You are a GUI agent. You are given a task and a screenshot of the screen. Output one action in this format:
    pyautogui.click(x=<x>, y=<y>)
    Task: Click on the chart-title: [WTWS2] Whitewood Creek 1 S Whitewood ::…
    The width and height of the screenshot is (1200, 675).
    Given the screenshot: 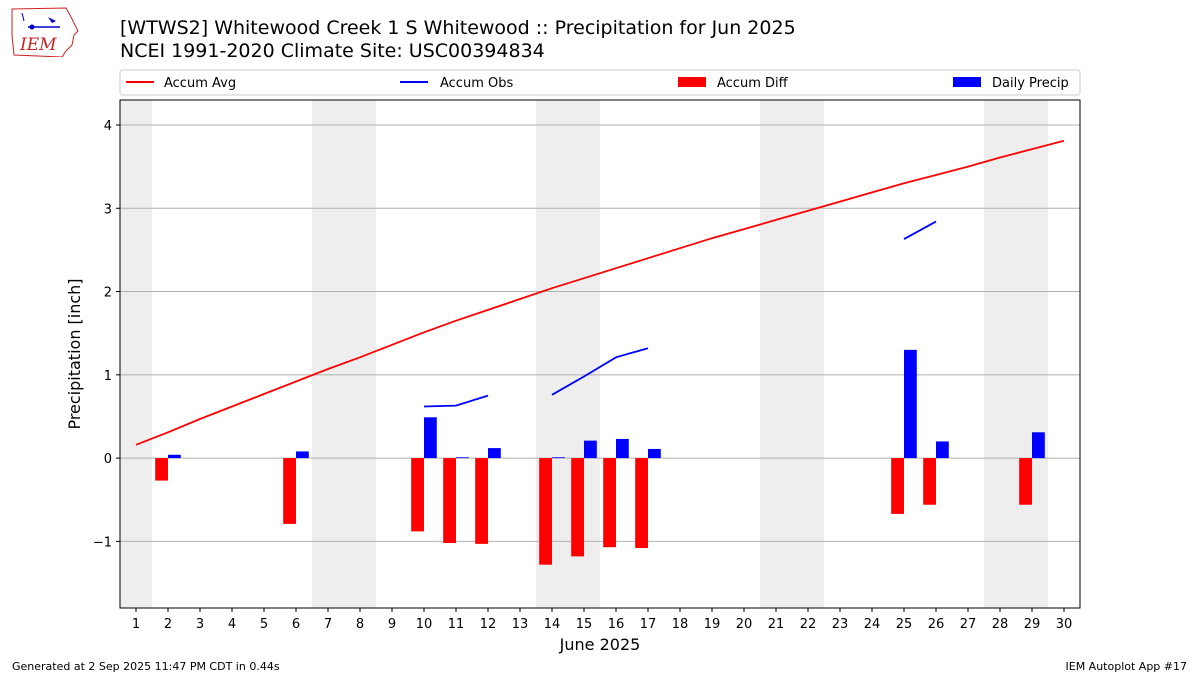 What is the action you would take?
    pyautogui.click(x=458, y=28)
    